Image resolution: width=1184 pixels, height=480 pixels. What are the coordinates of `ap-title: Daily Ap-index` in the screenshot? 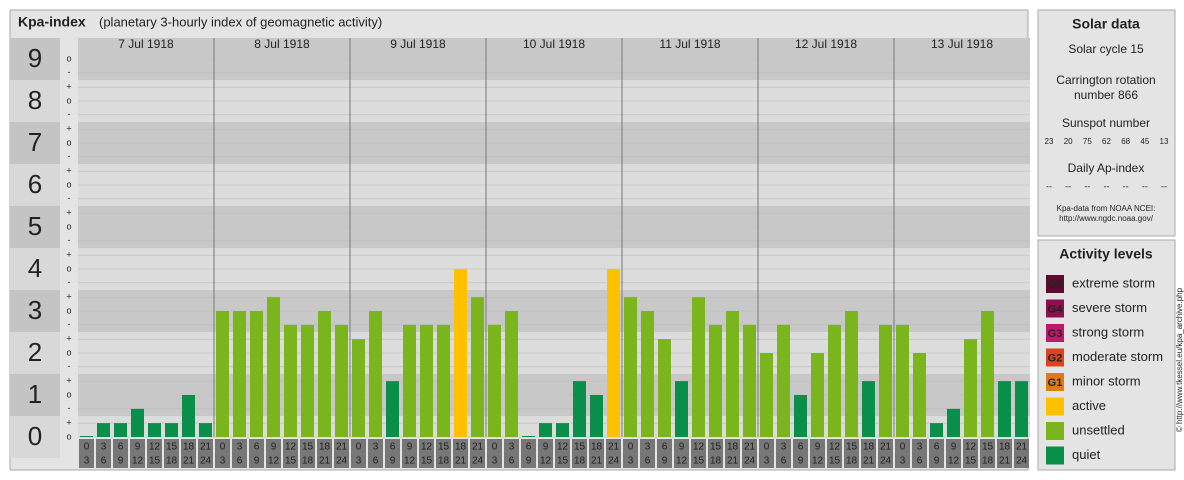 It's located at (1106, 168).